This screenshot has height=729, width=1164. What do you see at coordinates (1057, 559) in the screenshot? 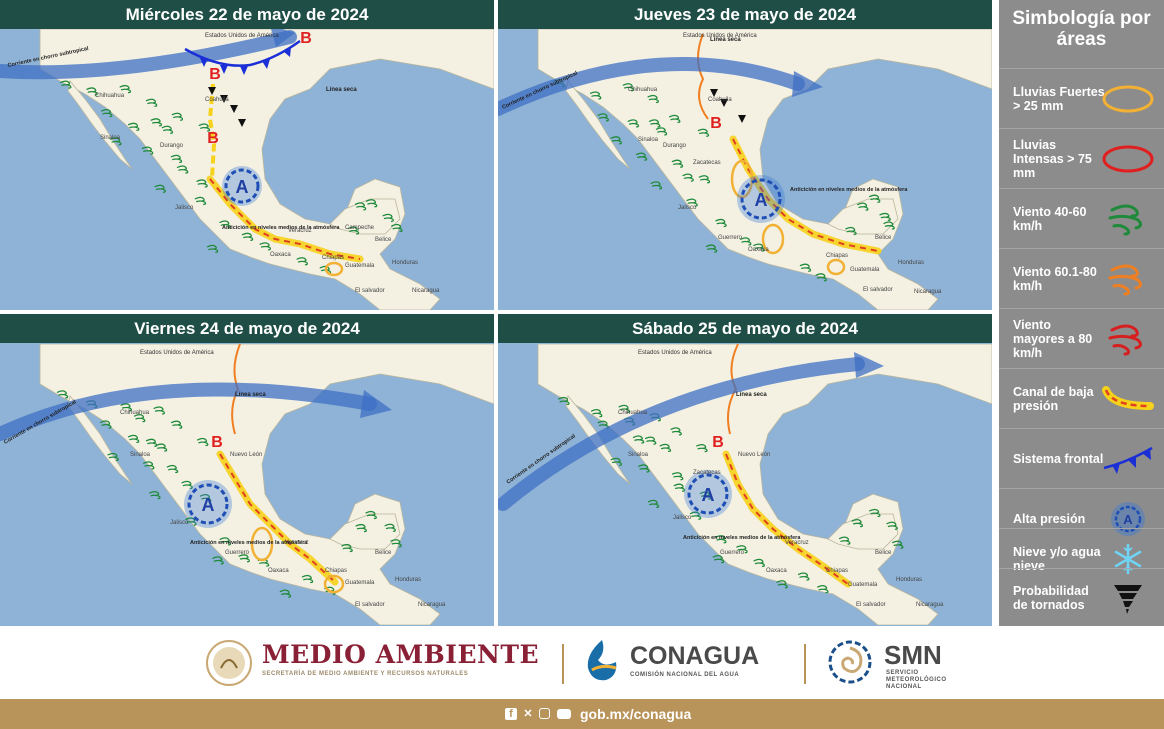
I see `legend-label: Nieve y/o agua nieve` at bounding box center [1057, 559].